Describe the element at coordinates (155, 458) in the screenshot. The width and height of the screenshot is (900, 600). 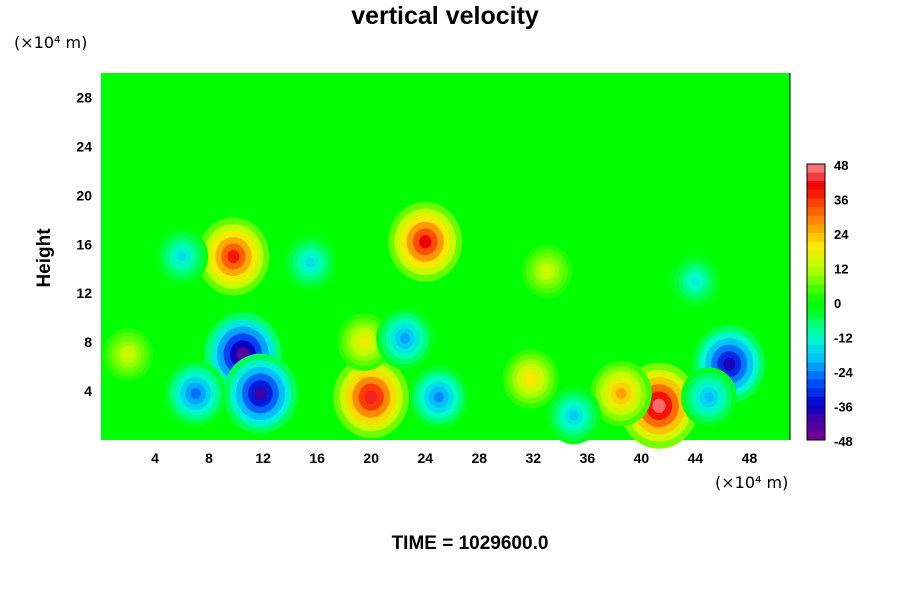
I see `x-tick-label: 4` at that location.